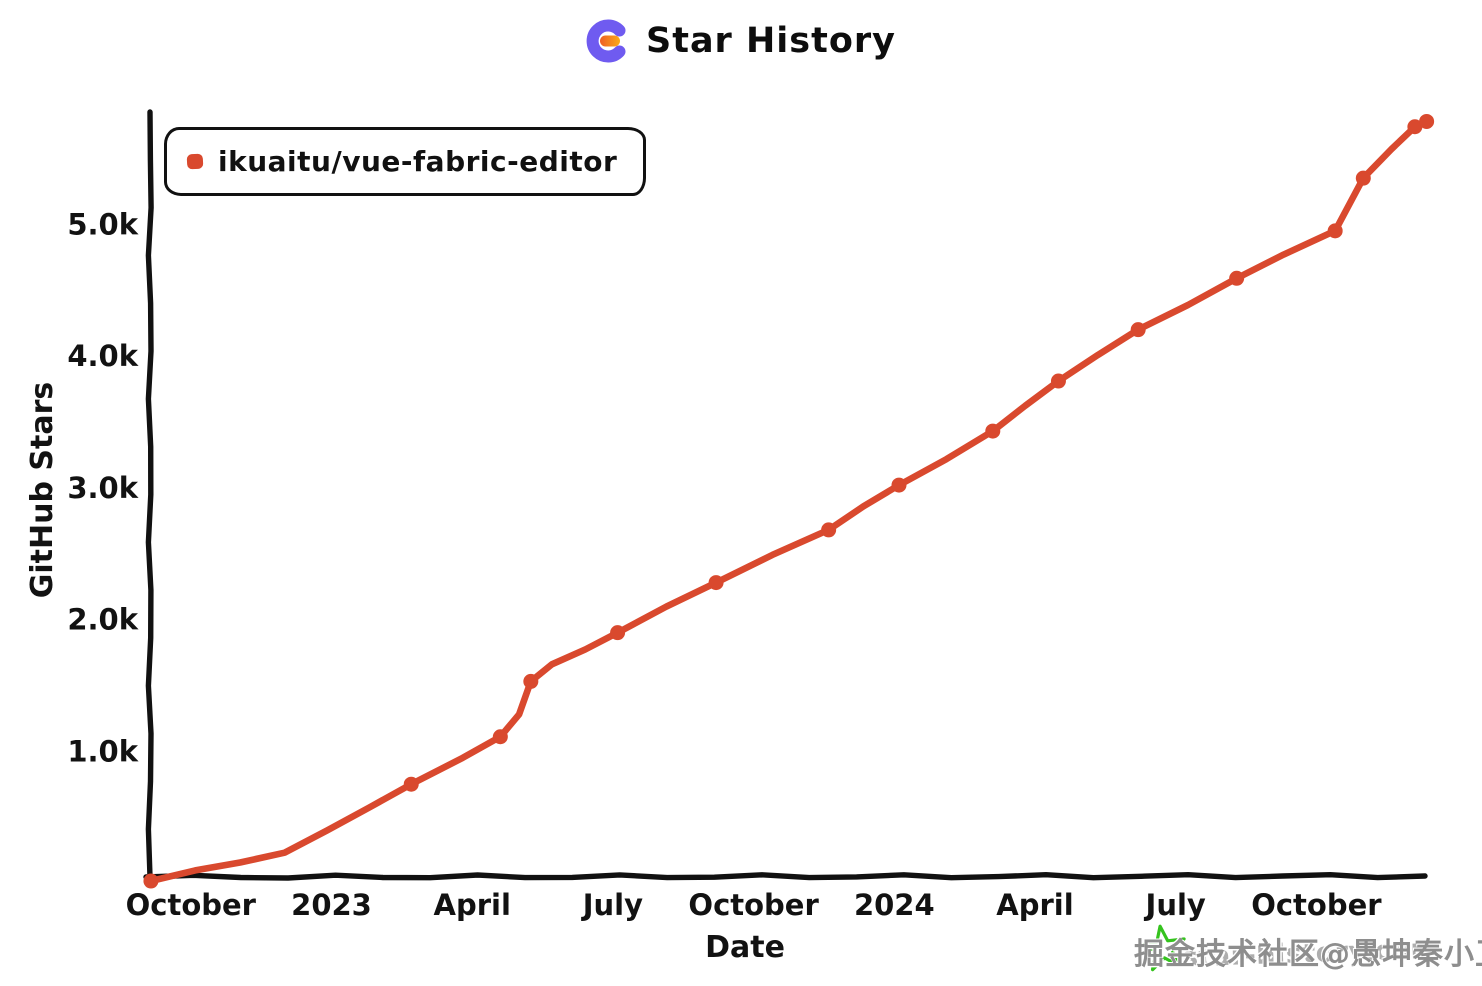 This screenshot has width=1482, height=986. I want to click on y-tick-label: 1.0k, so click(102, 751).